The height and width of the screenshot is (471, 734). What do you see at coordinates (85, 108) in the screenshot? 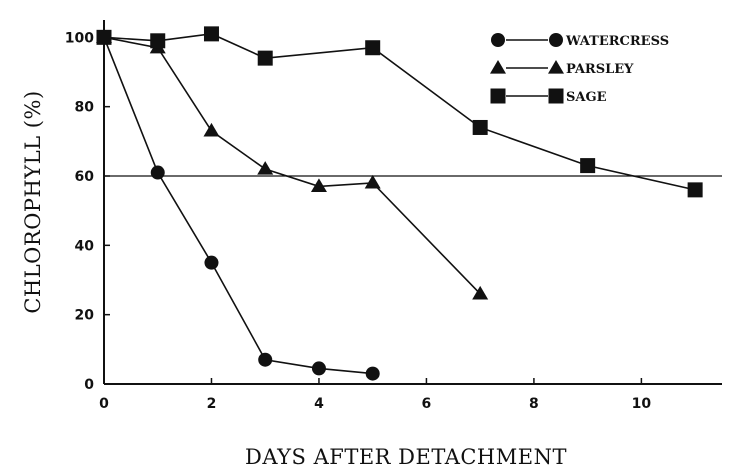
I see `y-tick-label: 80` at bounding box center [85, 108].